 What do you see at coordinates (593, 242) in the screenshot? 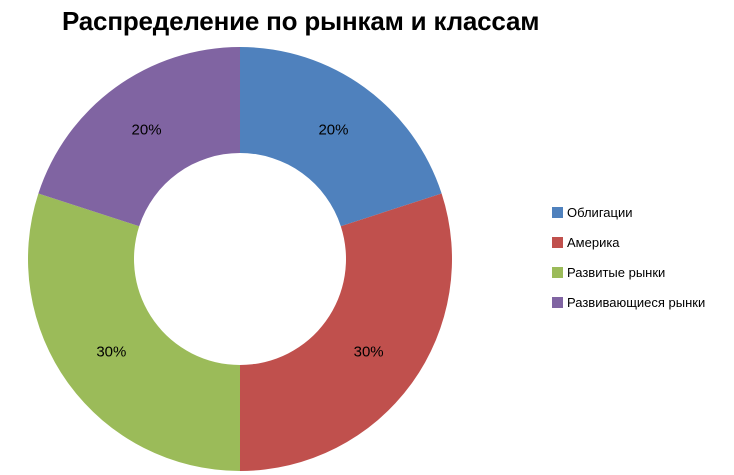
I see `legend-label: Америка` at bounding box center [593, 242].